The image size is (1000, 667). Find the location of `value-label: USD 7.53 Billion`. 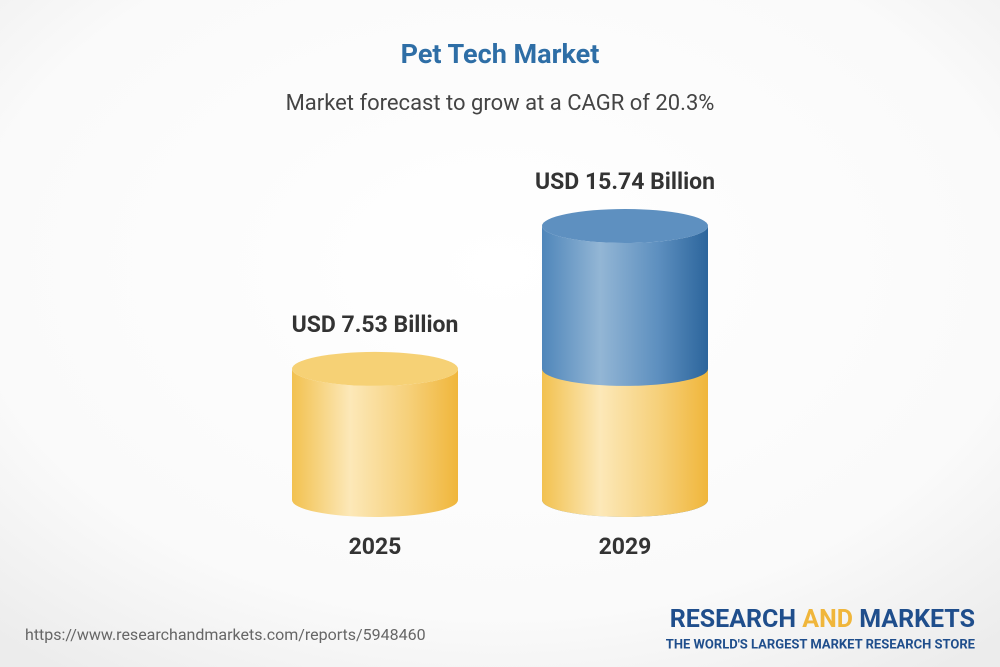

value-label: USD 7.53 Billion is located at coordinates (375, 324).